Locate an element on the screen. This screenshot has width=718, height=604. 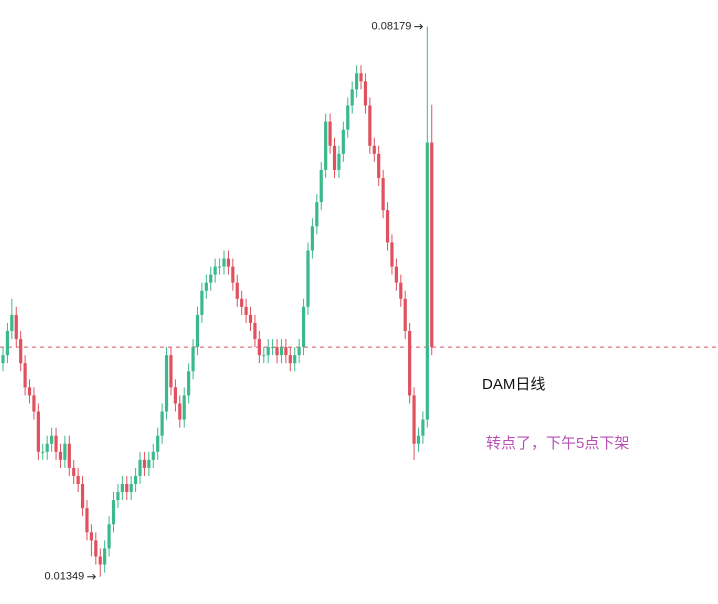
min-label: 0.01349 is located at coordinates (64, 577).